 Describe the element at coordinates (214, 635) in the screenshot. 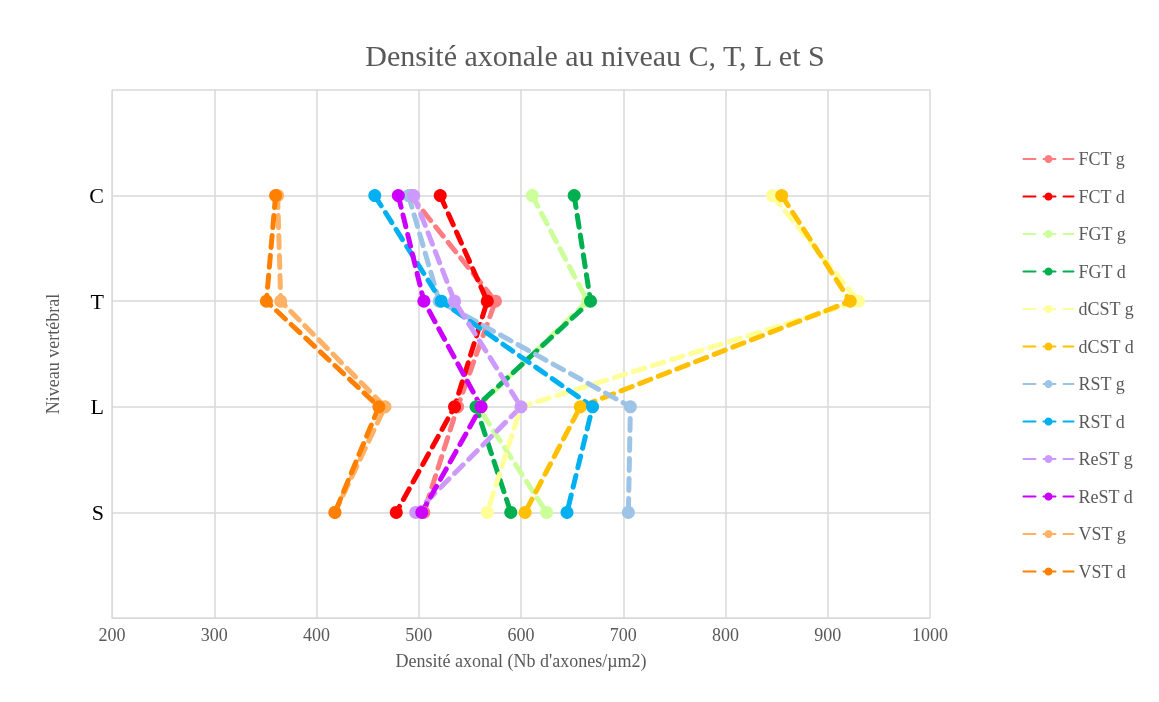

I see `x-tick-label: 300` at that location.